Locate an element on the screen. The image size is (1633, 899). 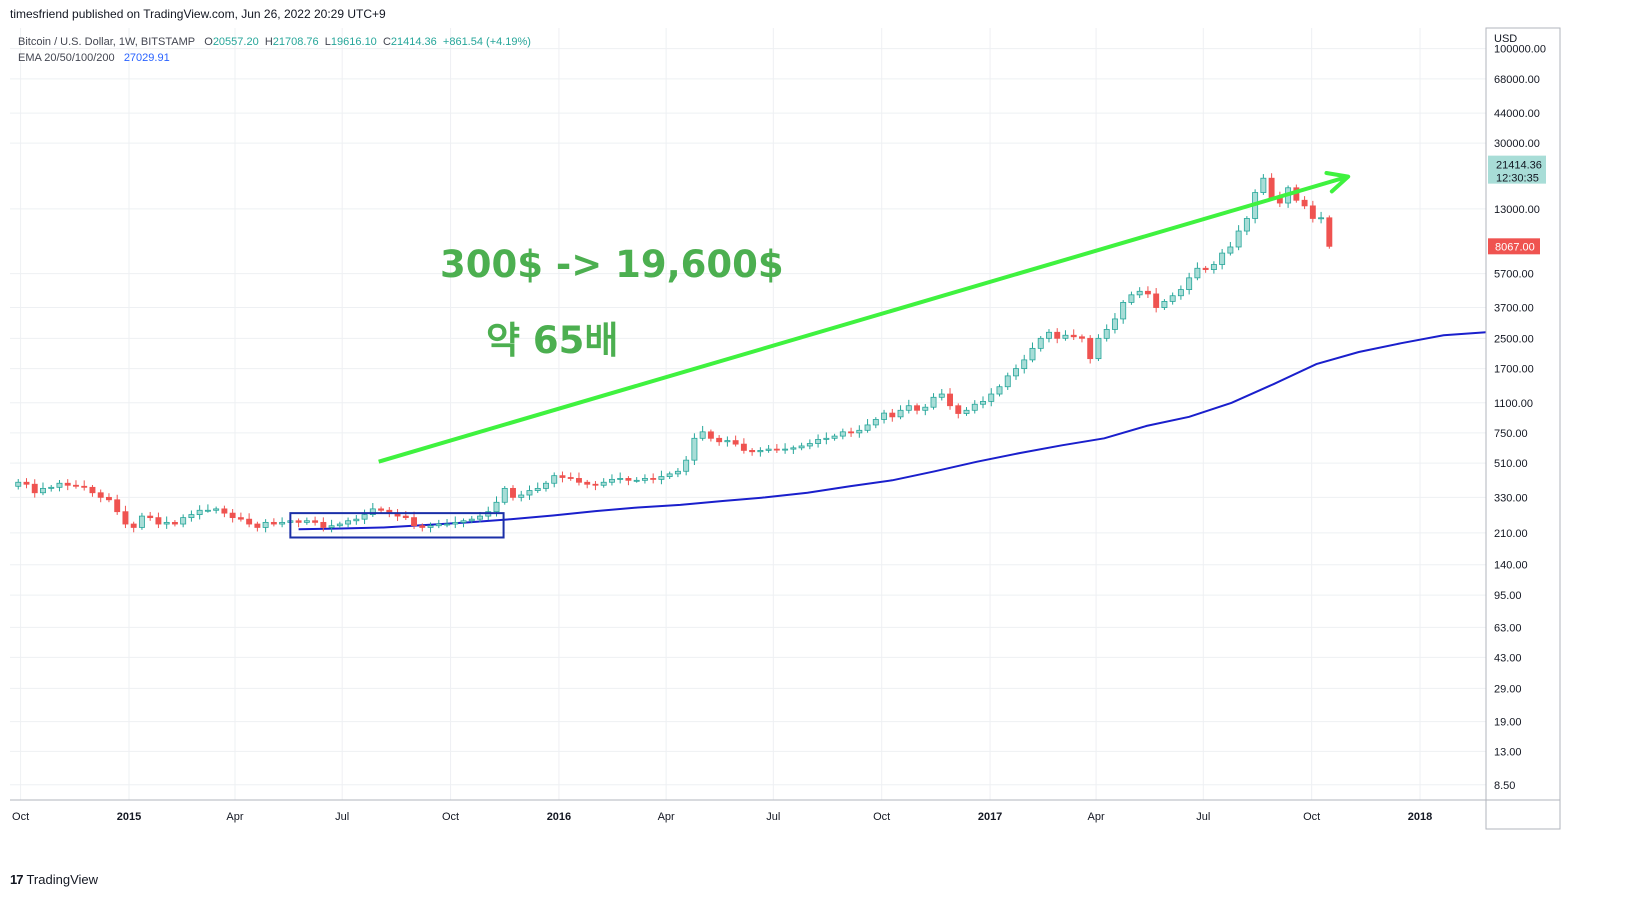
price-axis-frame is located at coordinates (1523, 428).